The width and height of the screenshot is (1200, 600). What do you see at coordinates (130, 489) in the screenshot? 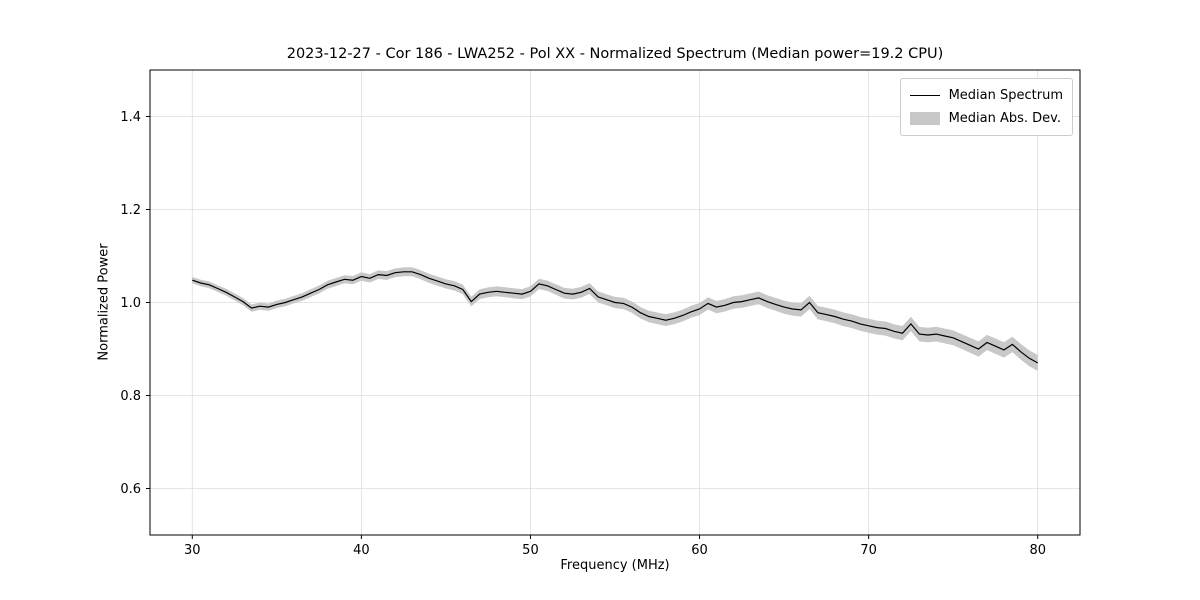
I see `svg-text: 0.6` at bounding box center [130, 489].